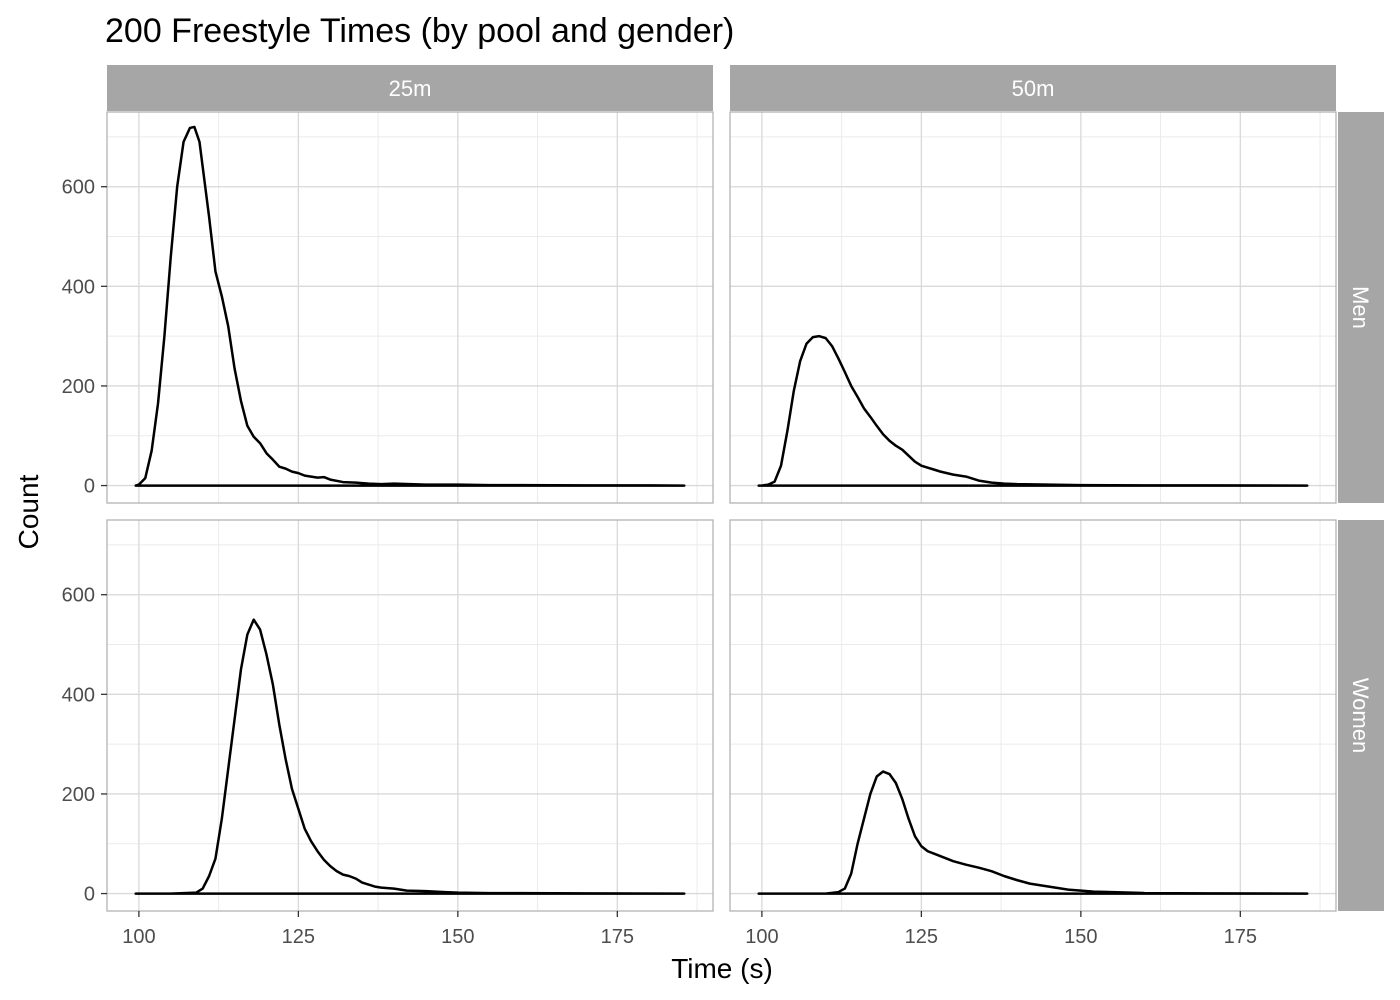 The height and width of the screenshot is (1000, 1400). I want to click on x-axis-title: Time (s), so click(722, 968).